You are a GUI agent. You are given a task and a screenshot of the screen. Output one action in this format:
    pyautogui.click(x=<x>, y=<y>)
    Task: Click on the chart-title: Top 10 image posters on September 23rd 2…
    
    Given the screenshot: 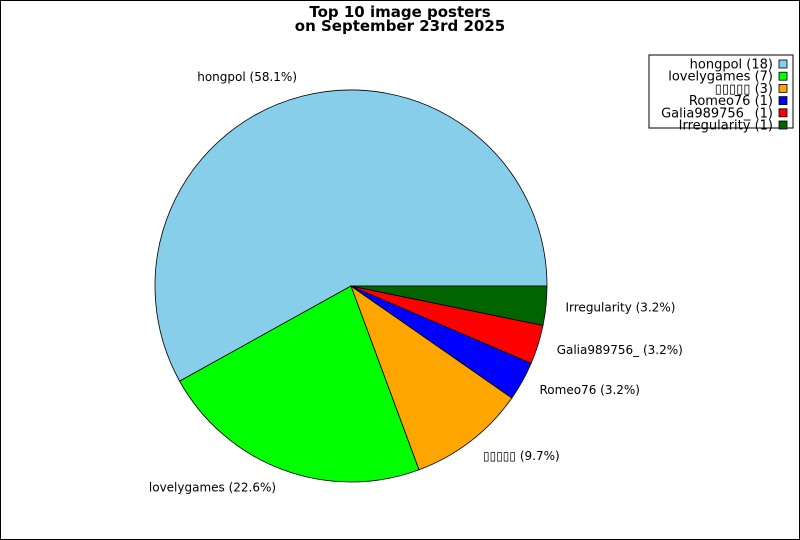 What is the action you would take?
    pyautogui.click(x=400, y=19)
    